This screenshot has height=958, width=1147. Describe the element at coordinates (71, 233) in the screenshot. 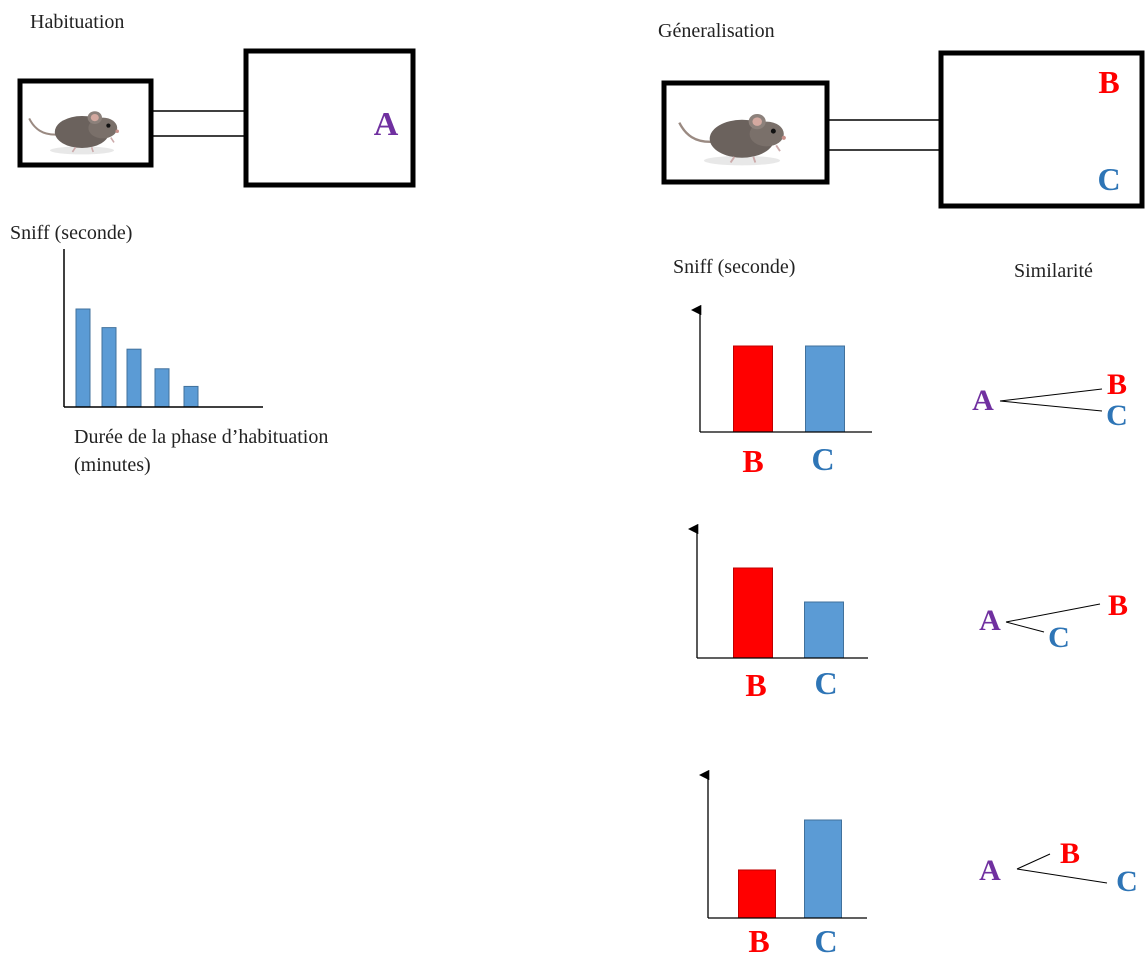

I see `habituation-y-label: Sniff (seconde)` at that location.